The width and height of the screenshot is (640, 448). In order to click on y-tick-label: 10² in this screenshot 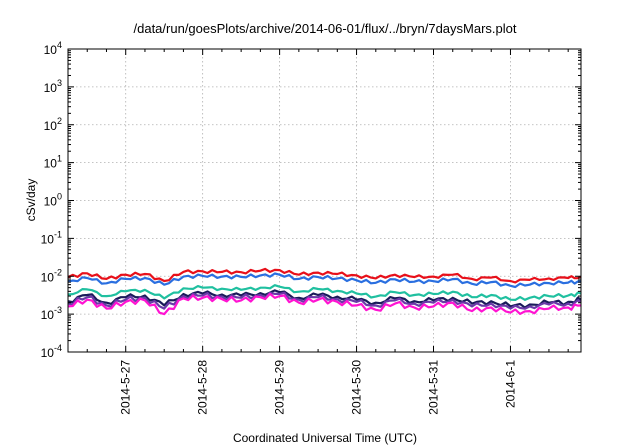, I will do `click(53, 124)`.